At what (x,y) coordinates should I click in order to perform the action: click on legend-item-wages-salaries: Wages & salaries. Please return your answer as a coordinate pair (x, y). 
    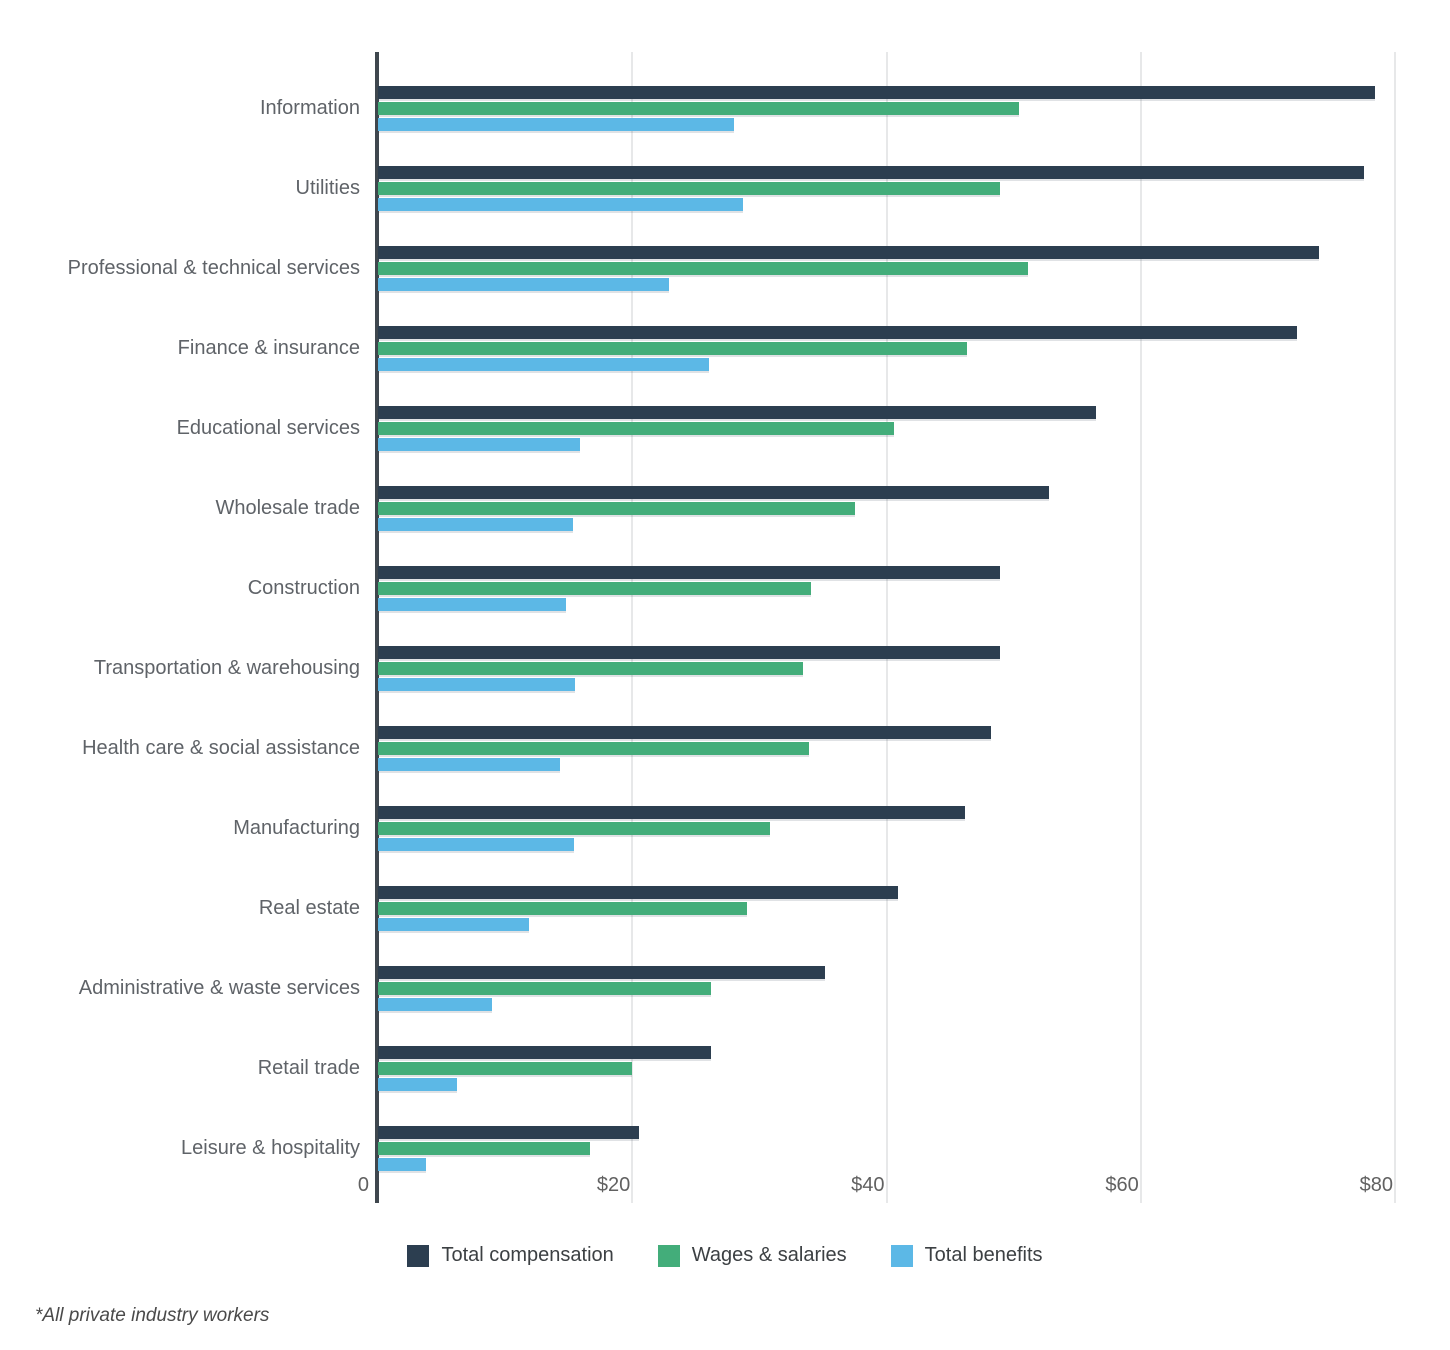
    Looking at the image, I should click on (752, 1255).